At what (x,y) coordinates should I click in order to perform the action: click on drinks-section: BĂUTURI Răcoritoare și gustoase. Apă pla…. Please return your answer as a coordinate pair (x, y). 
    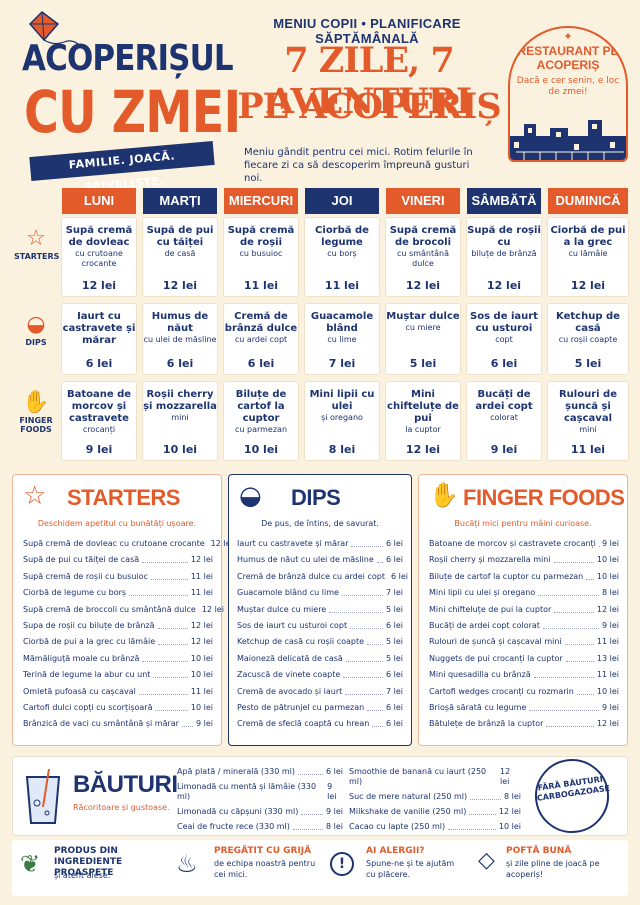
    Looking at the image, I should click on (320, 796).